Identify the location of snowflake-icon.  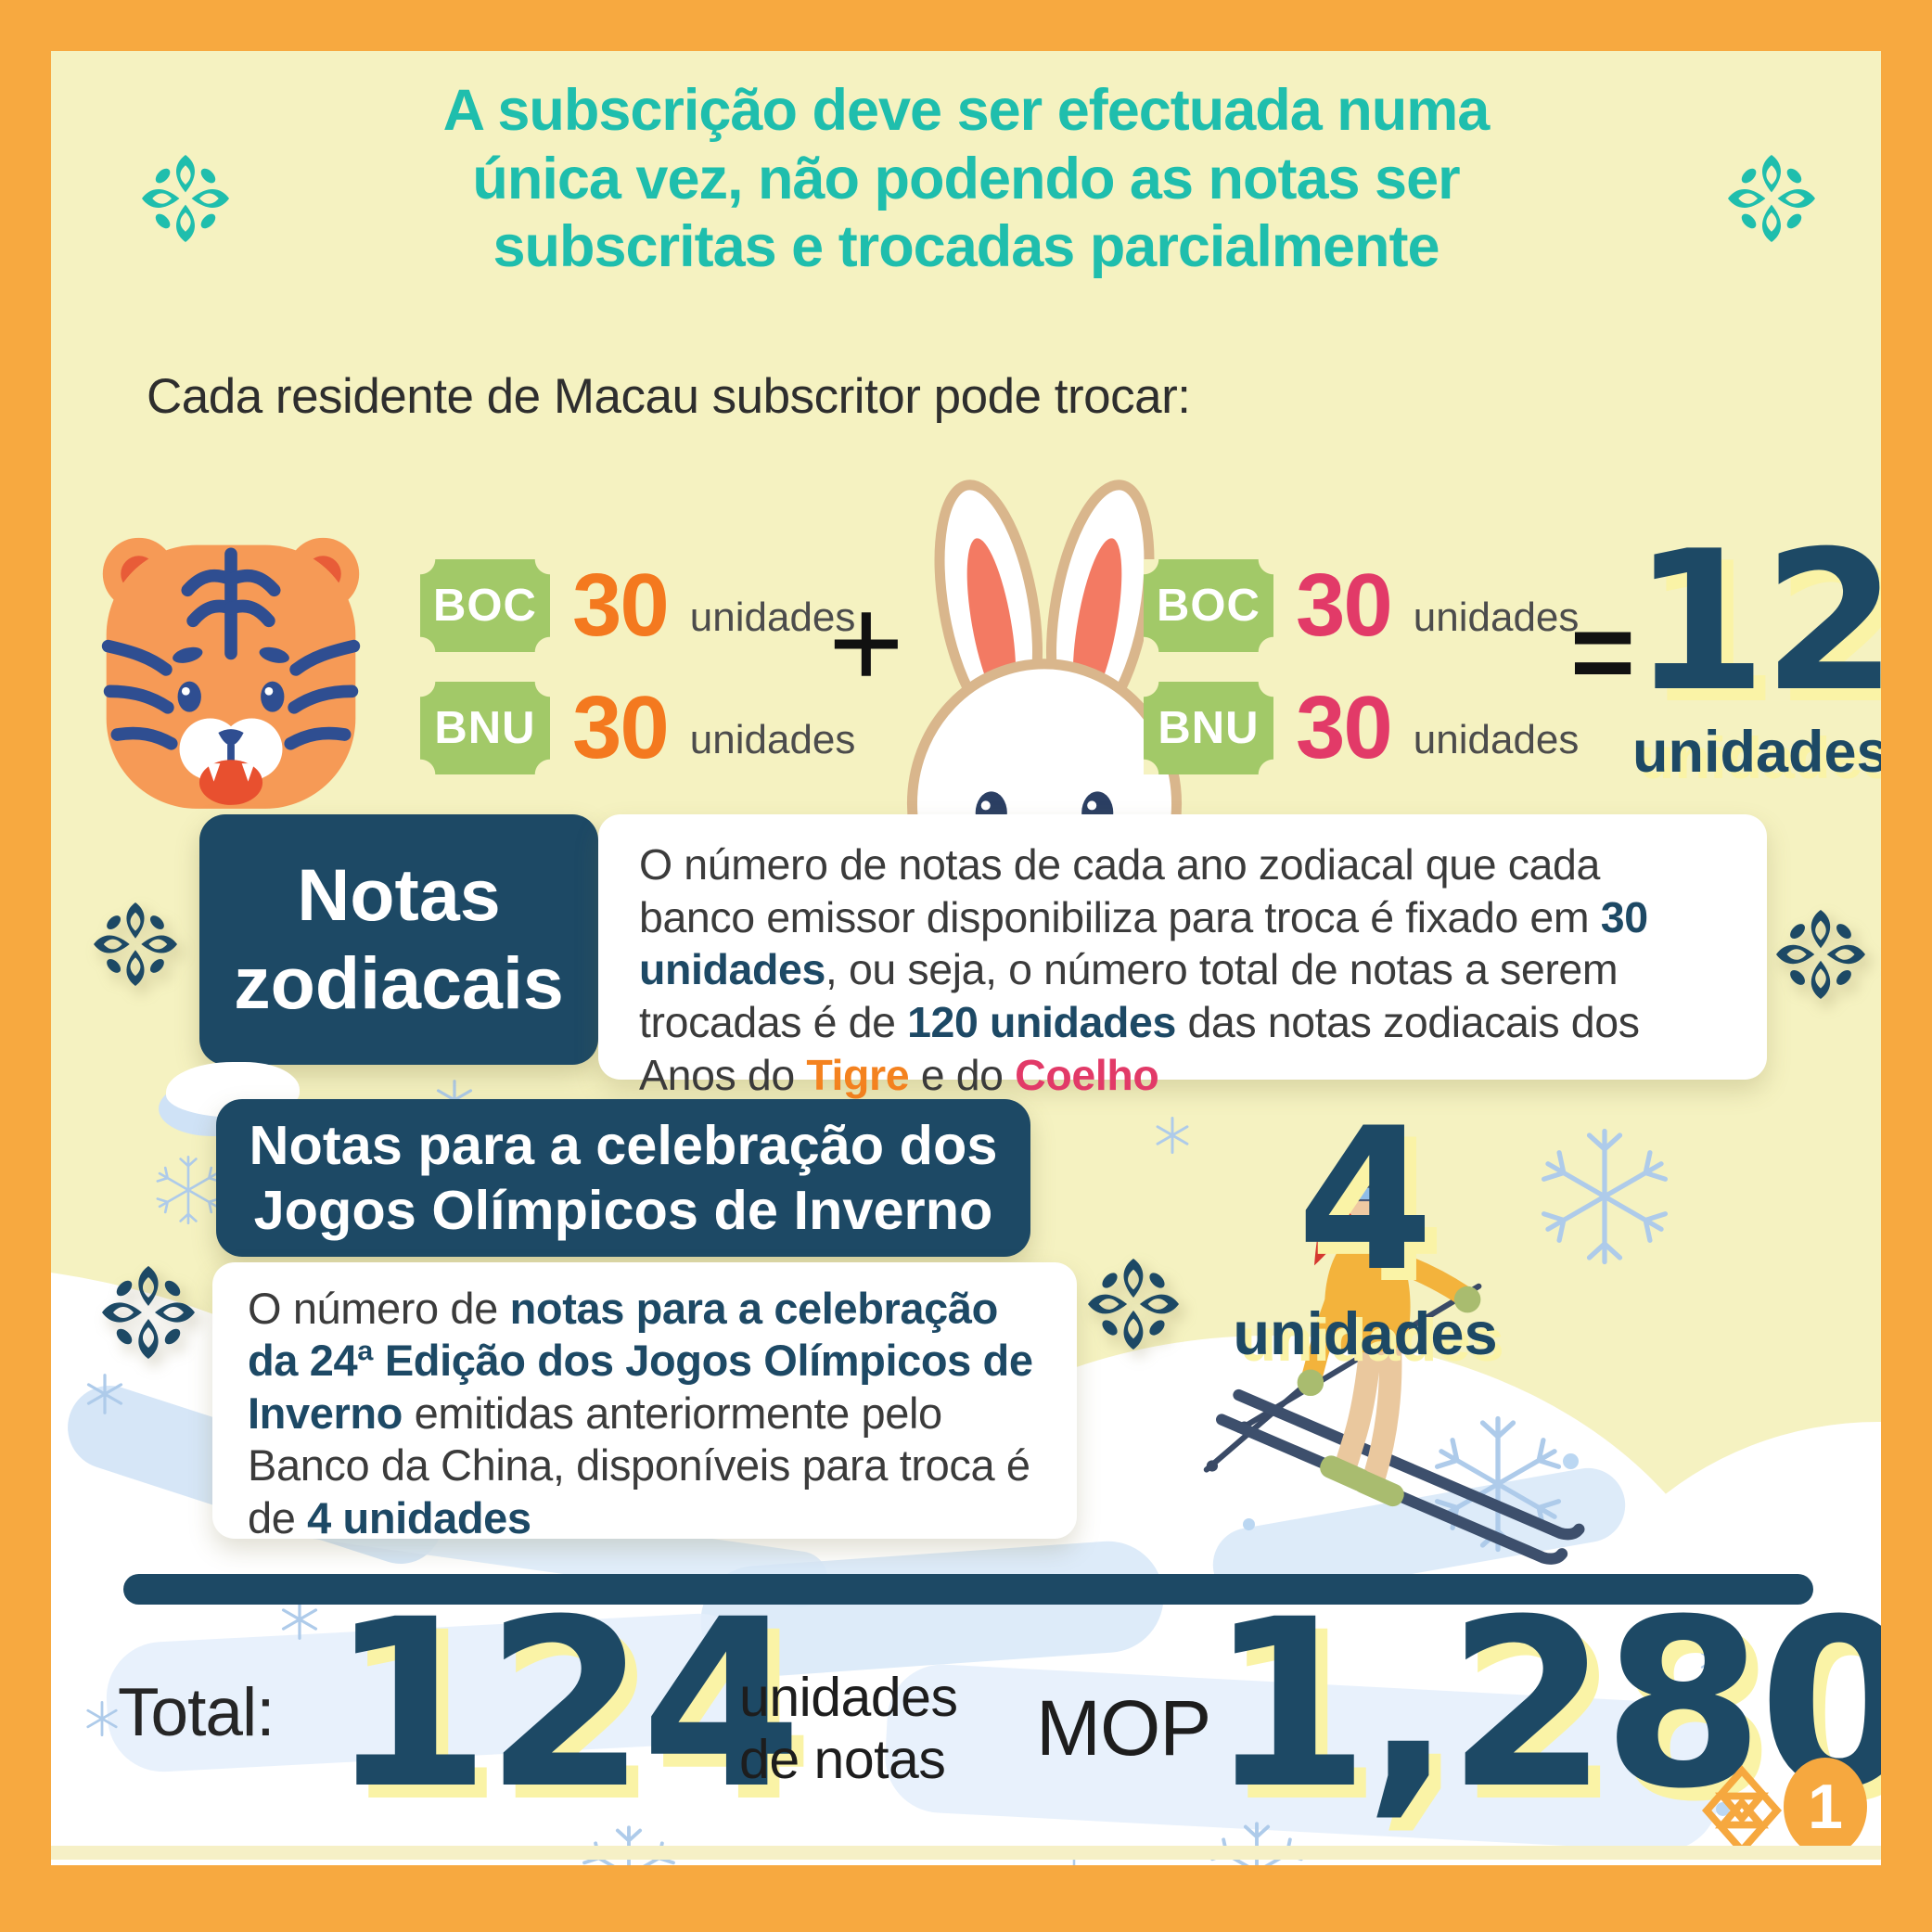
(188, 1190).